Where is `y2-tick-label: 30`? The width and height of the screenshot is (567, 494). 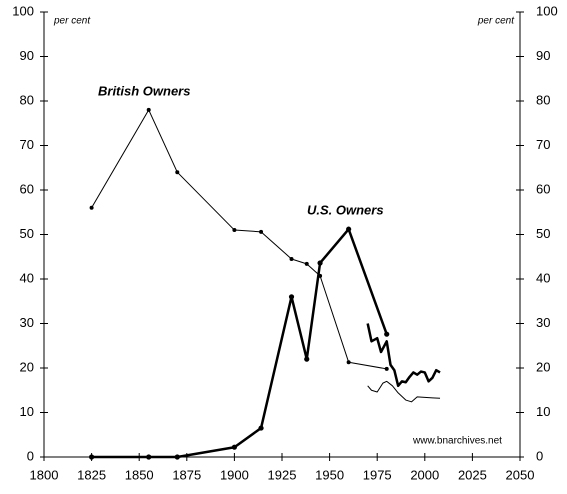
y2-tick-label: 30 is located at coordinates (543, 322).